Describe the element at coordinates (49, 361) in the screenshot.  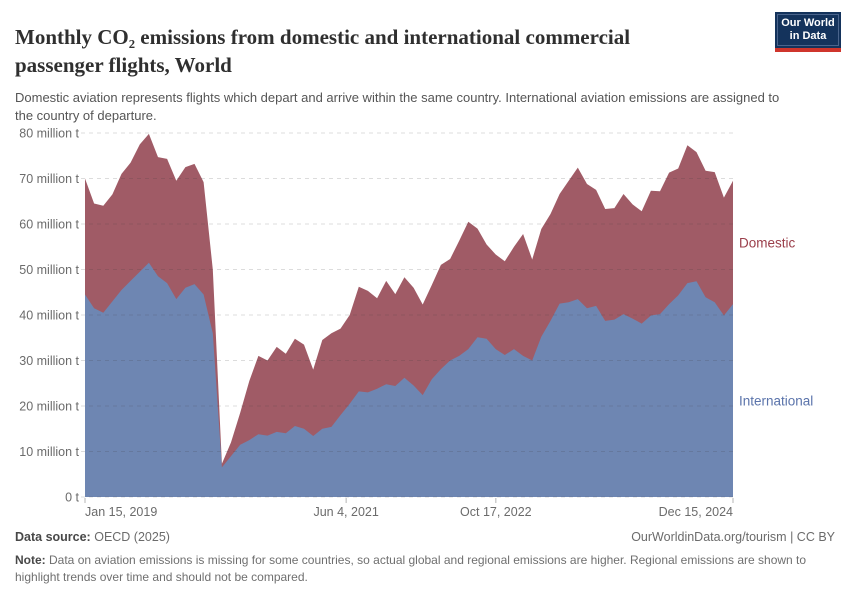
I see `y-axis-label: 30 million t` at that location.